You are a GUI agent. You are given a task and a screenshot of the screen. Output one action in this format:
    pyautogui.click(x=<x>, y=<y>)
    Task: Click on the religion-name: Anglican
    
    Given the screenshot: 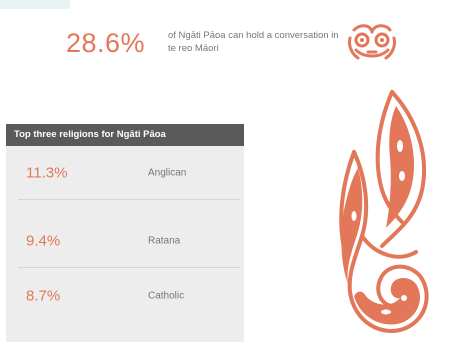 What is the action you would take?
    pyautogui.click(x=167, y=173)
    